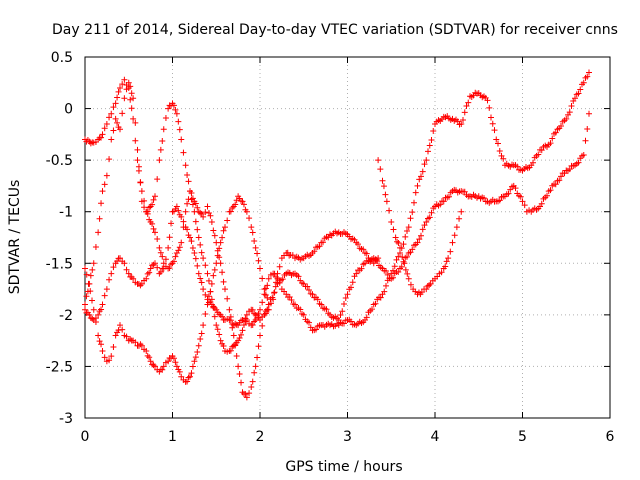  I want to click on y-tick-label: -3, so click(66, 419).